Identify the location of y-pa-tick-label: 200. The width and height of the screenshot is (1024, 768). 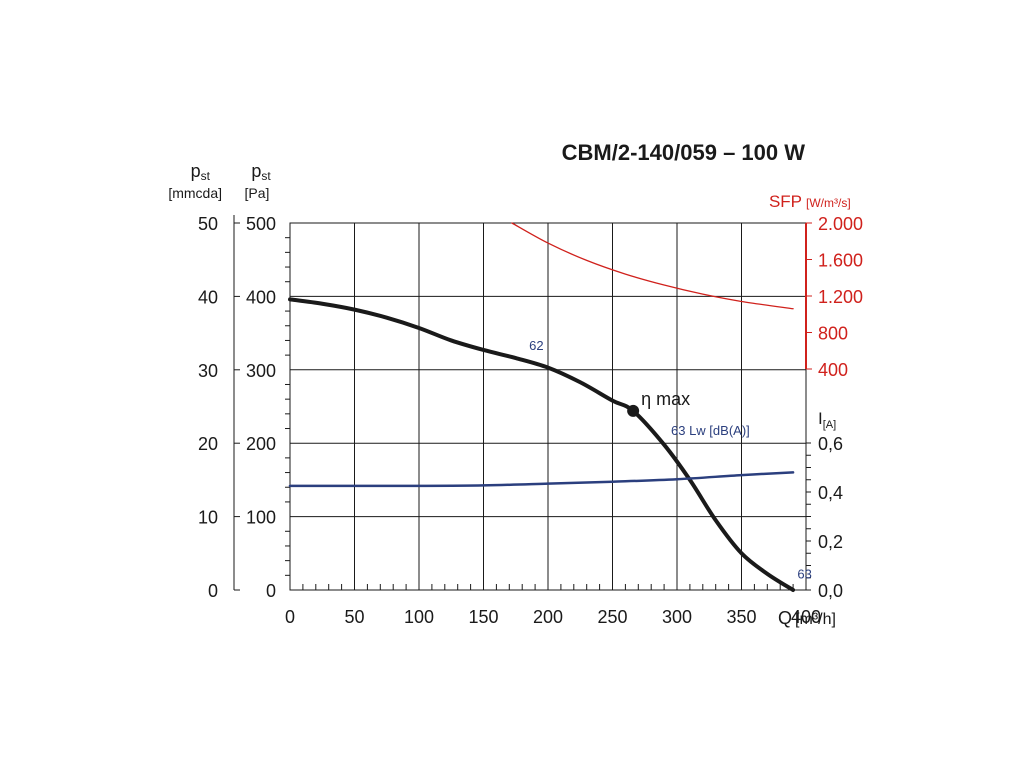
(261, 444).